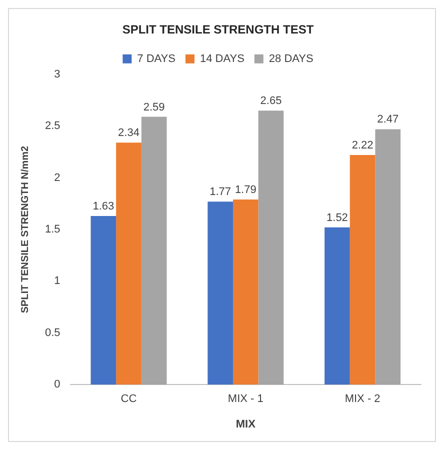 The width and height of the screenshot is (448, 455). I want to click on x-axis-title: MIX, so click(246, 424).